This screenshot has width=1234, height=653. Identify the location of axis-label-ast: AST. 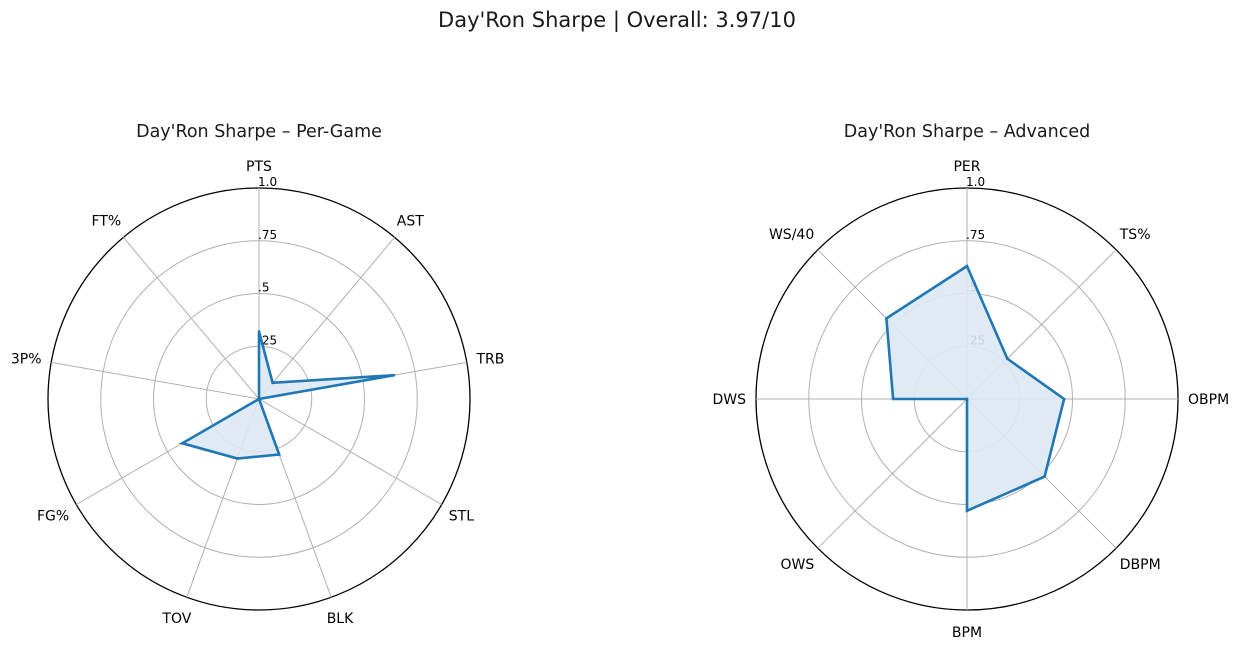
(410, 222).